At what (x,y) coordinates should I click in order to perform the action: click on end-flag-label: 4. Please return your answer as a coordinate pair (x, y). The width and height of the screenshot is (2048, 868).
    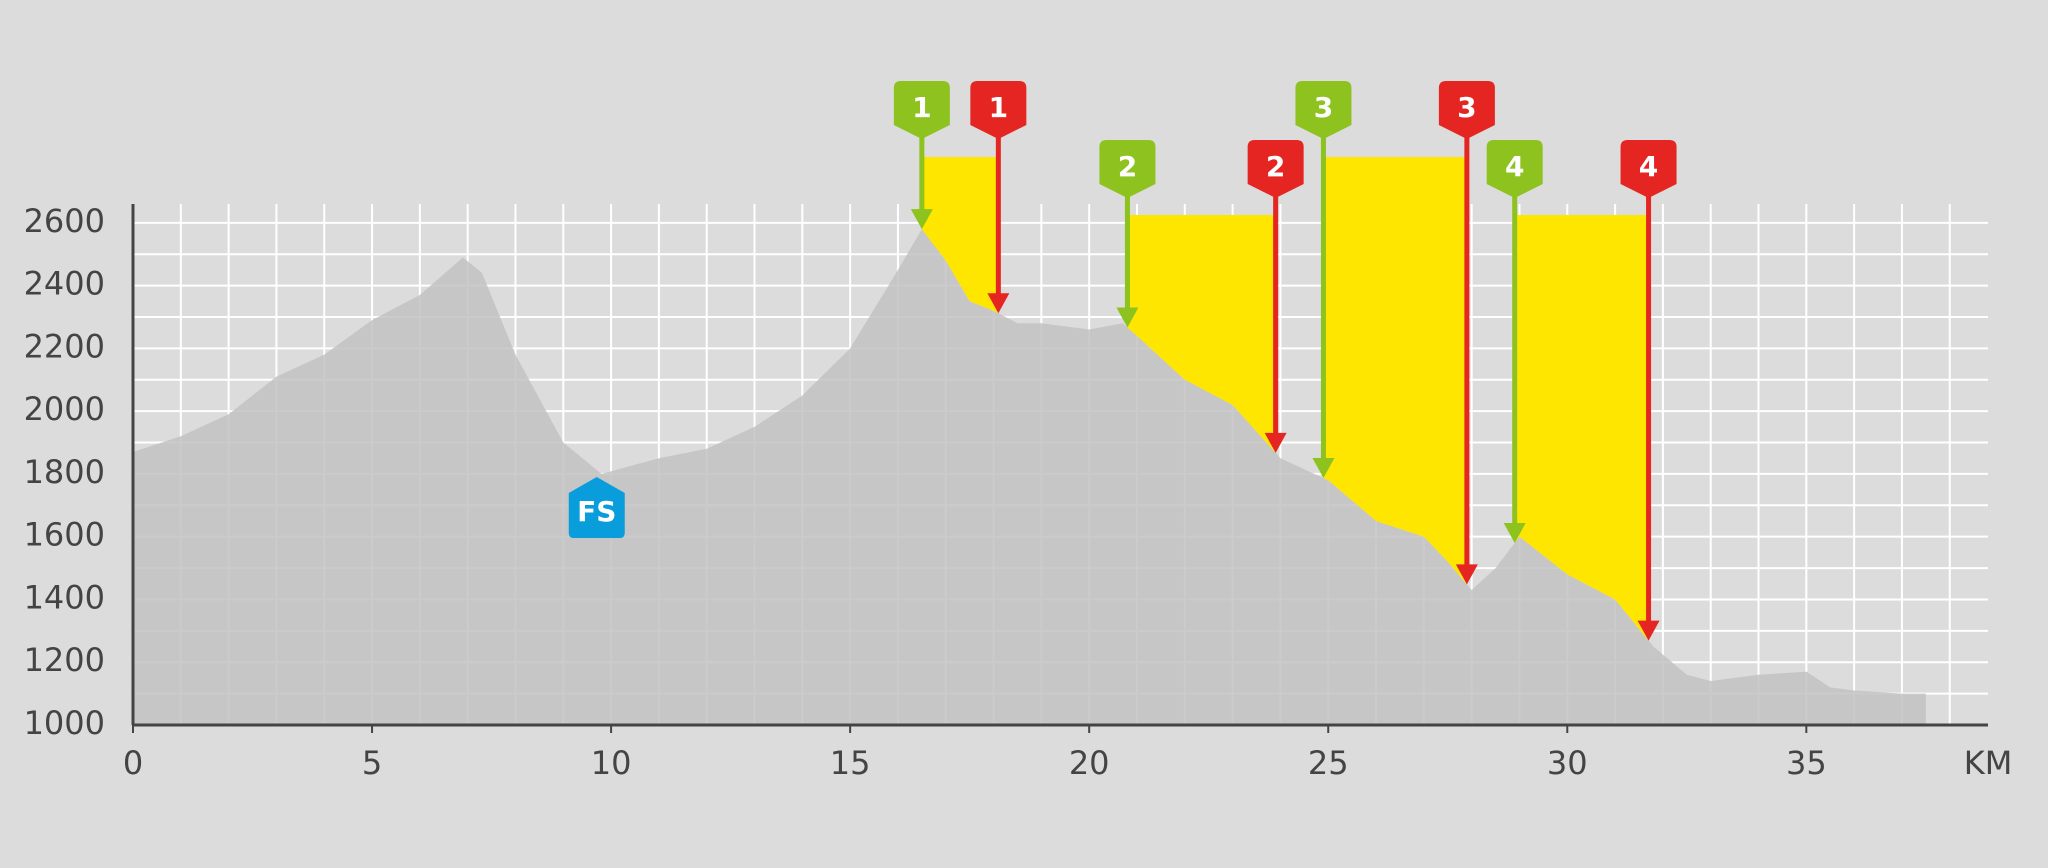
    Looking at the image, I should click on (1648, 166).